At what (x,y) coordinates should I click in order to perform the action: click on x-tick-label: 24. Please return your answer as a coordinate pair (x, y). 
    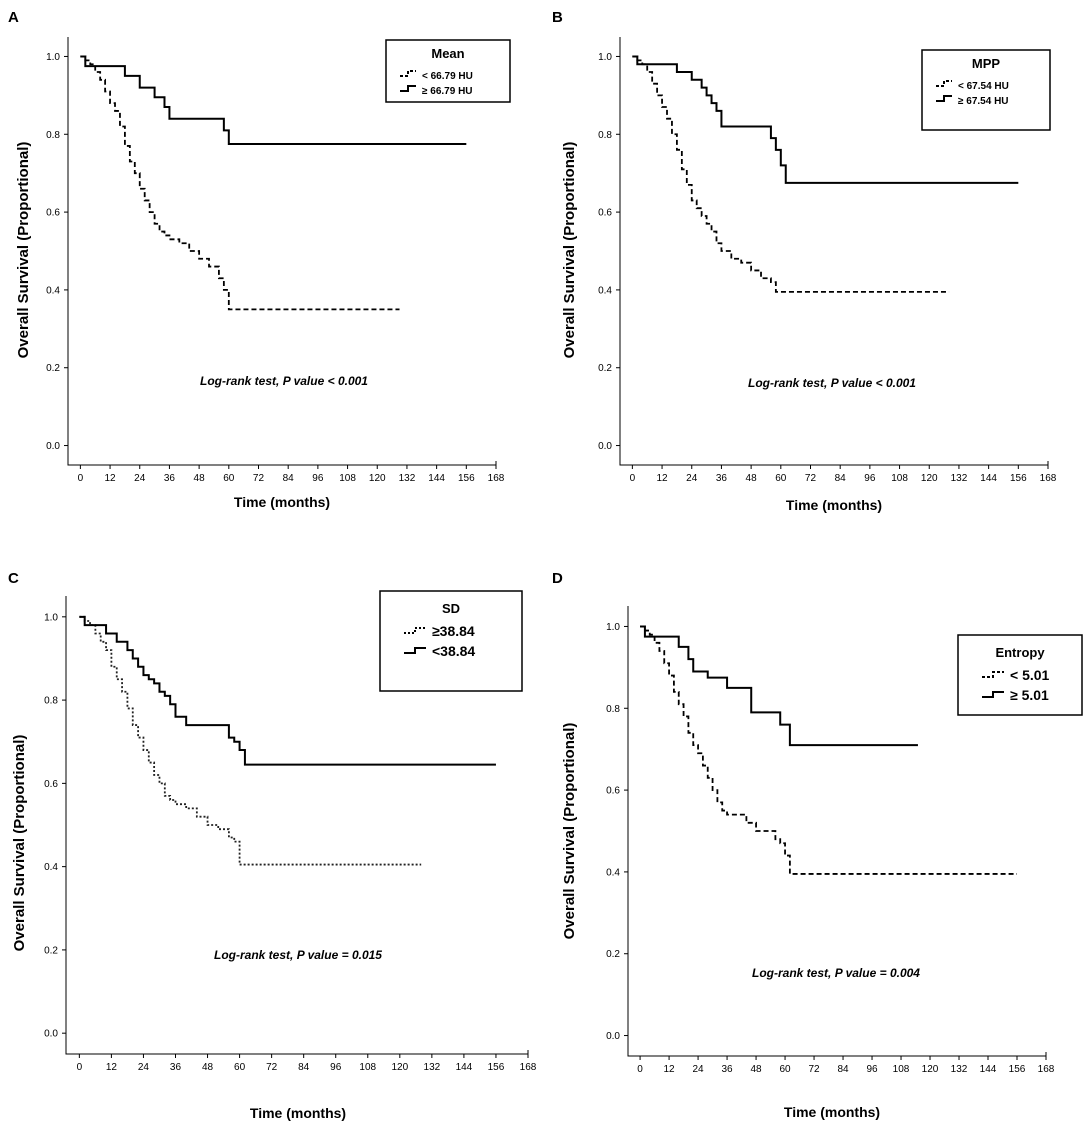
    Looking at the image, I should click on (692, 478).